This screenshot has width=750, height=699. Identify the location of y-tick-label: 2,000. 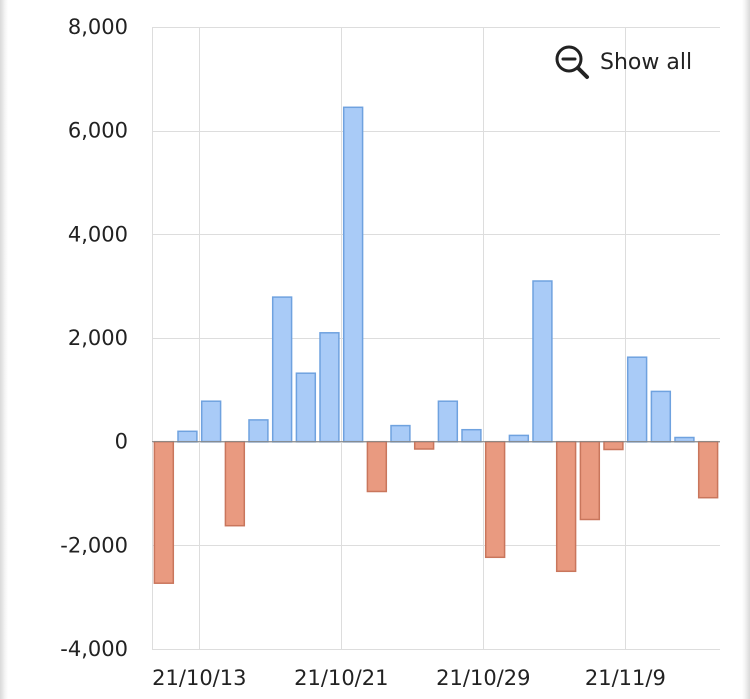
(98, 338).